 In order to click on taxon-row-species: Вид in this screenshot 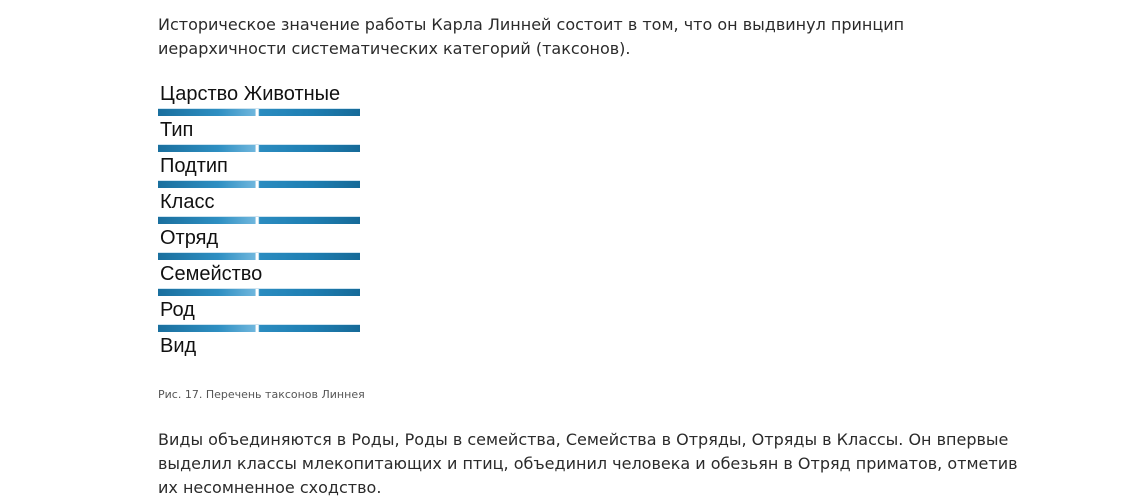, I will do `click(259, 352)`.